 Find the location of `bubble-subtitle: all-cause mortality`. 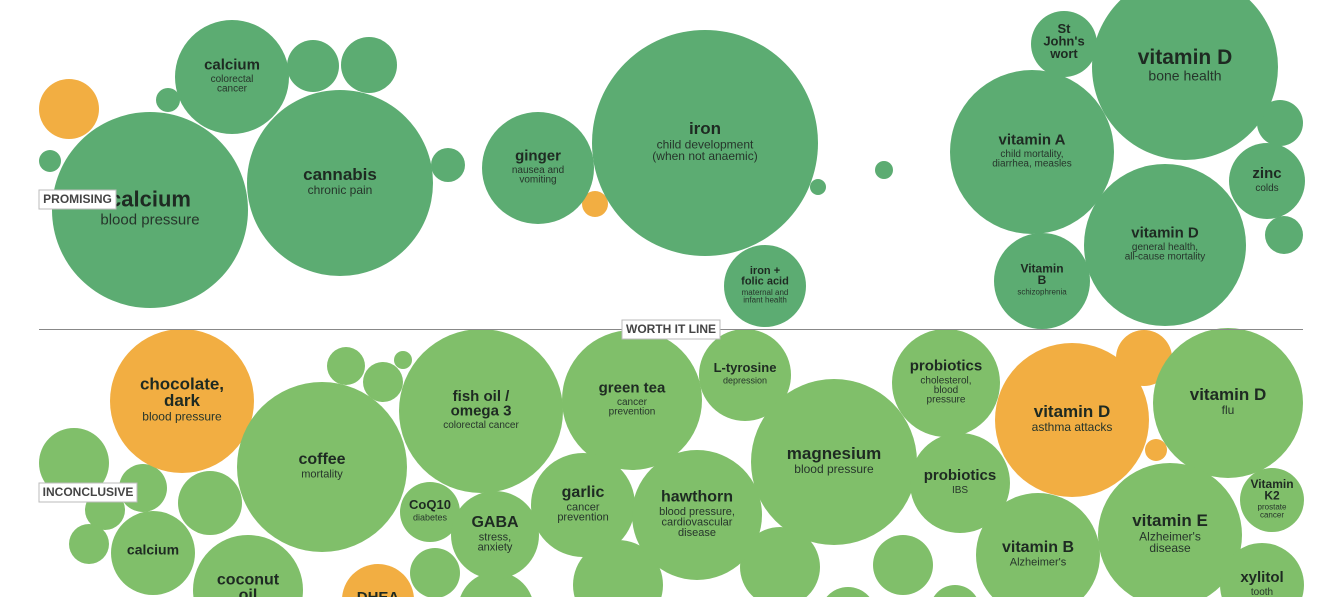

bubble-subtitle: all-cause mortality is located at coordinates (1165, 257).